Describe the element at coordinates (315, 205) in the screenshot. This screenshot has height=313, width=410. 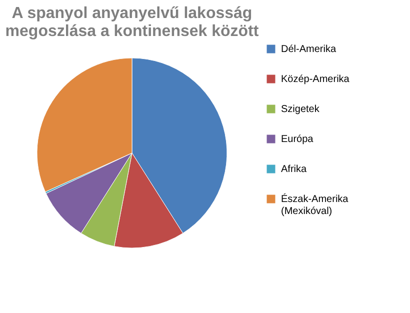
I see `legend-label: Észak-Amerika (Mexikóval)` at that location.